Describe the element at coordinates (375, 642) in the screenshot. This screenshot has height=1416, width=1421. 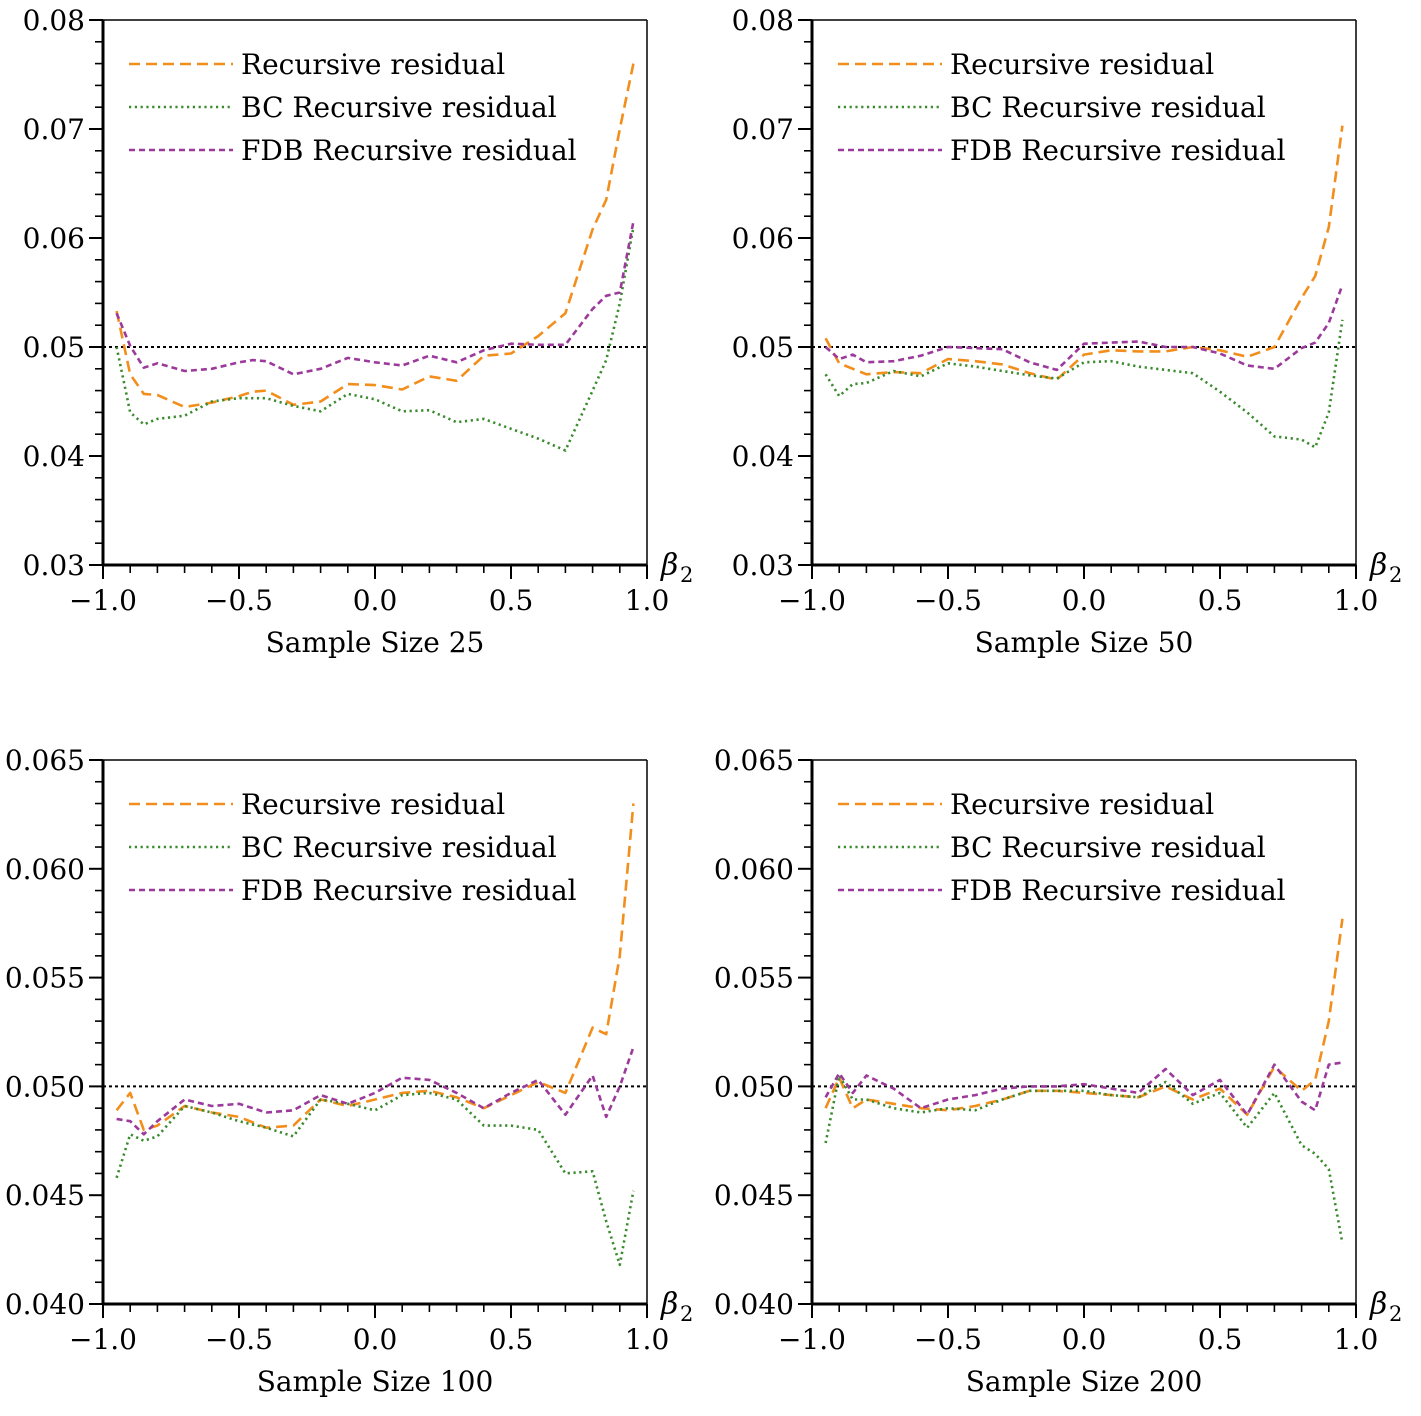
I see `panel-caption: Sample Size 25` at that location.